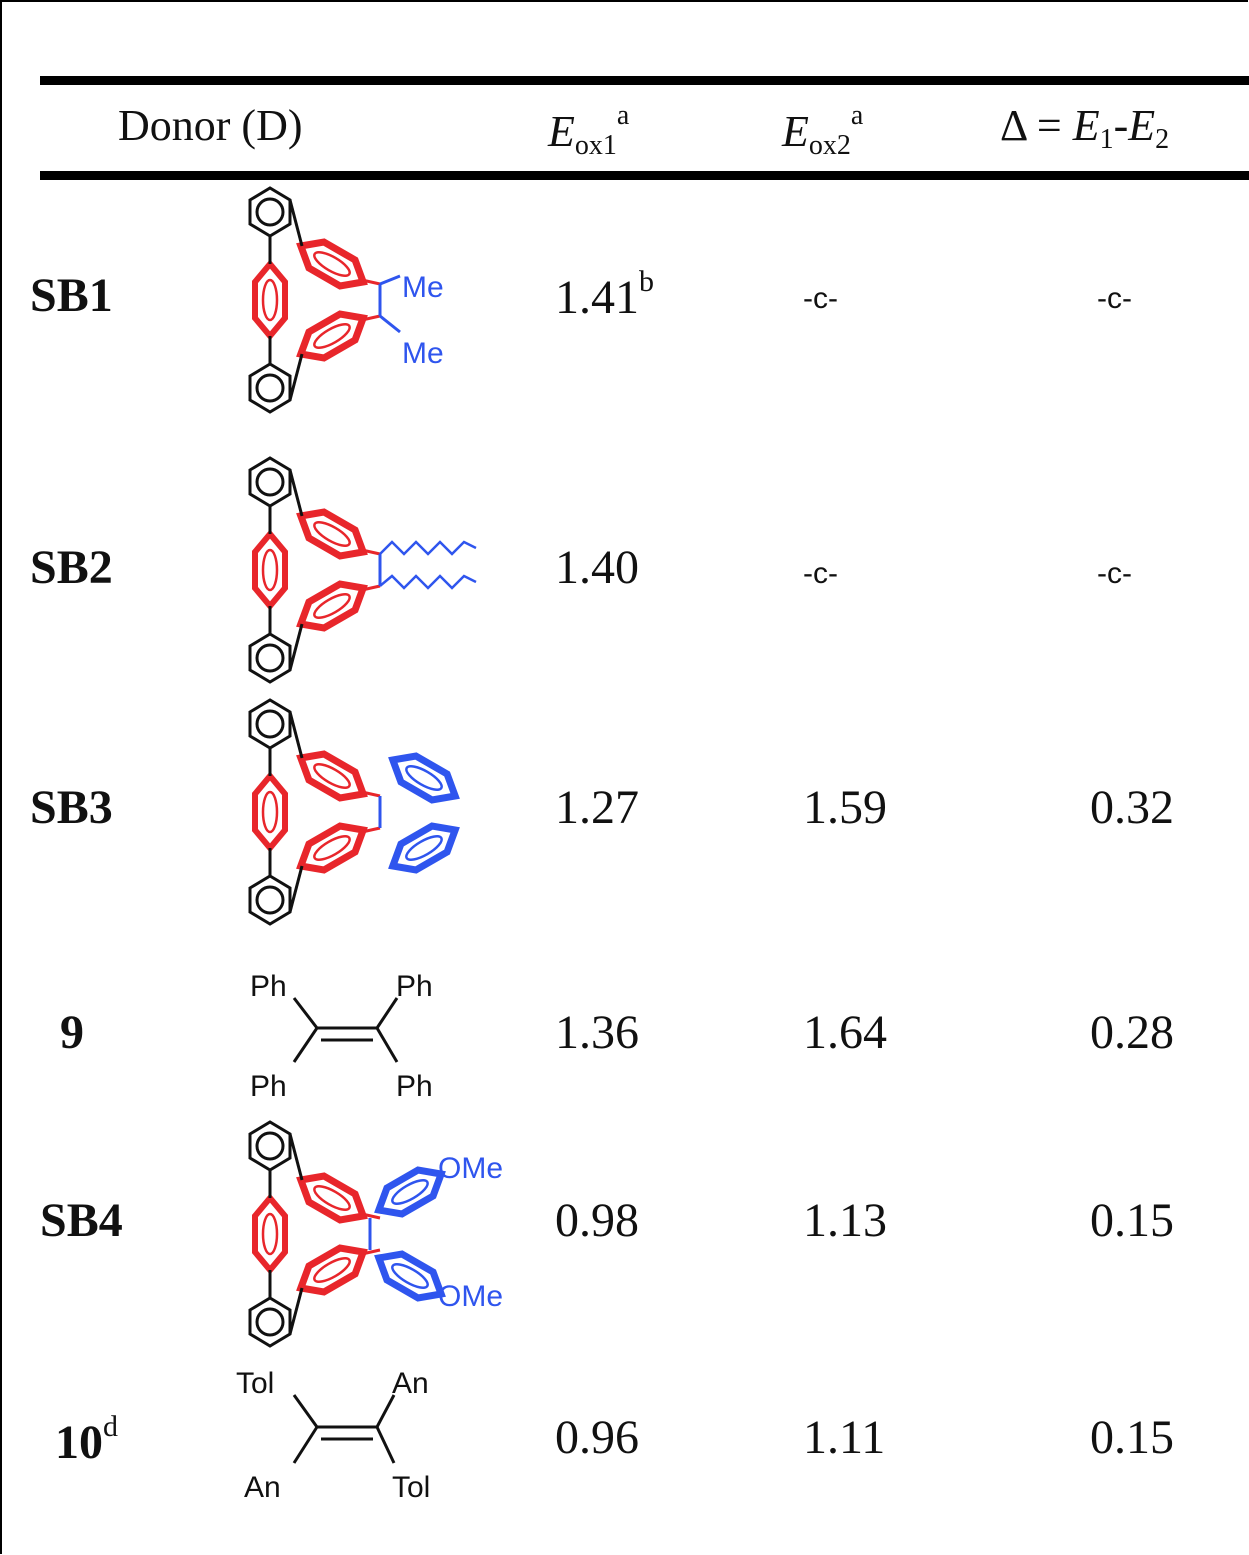  I want to click on eox2-value: 1.64, so click(845, 1032).